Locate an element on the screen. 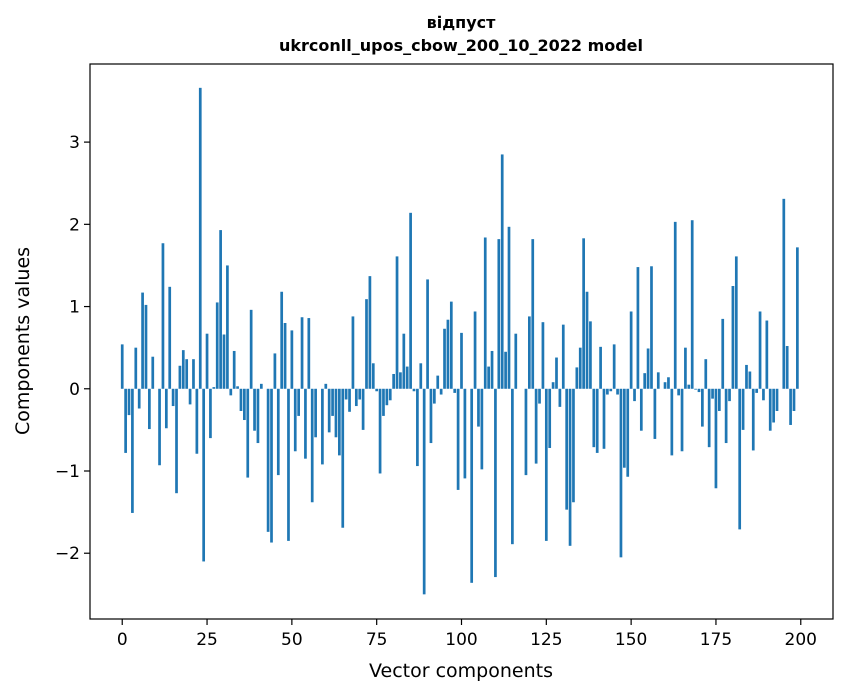 This screenshot has width=847, height=696. y-tick-label: 3 is located at coordinates (74, 143).